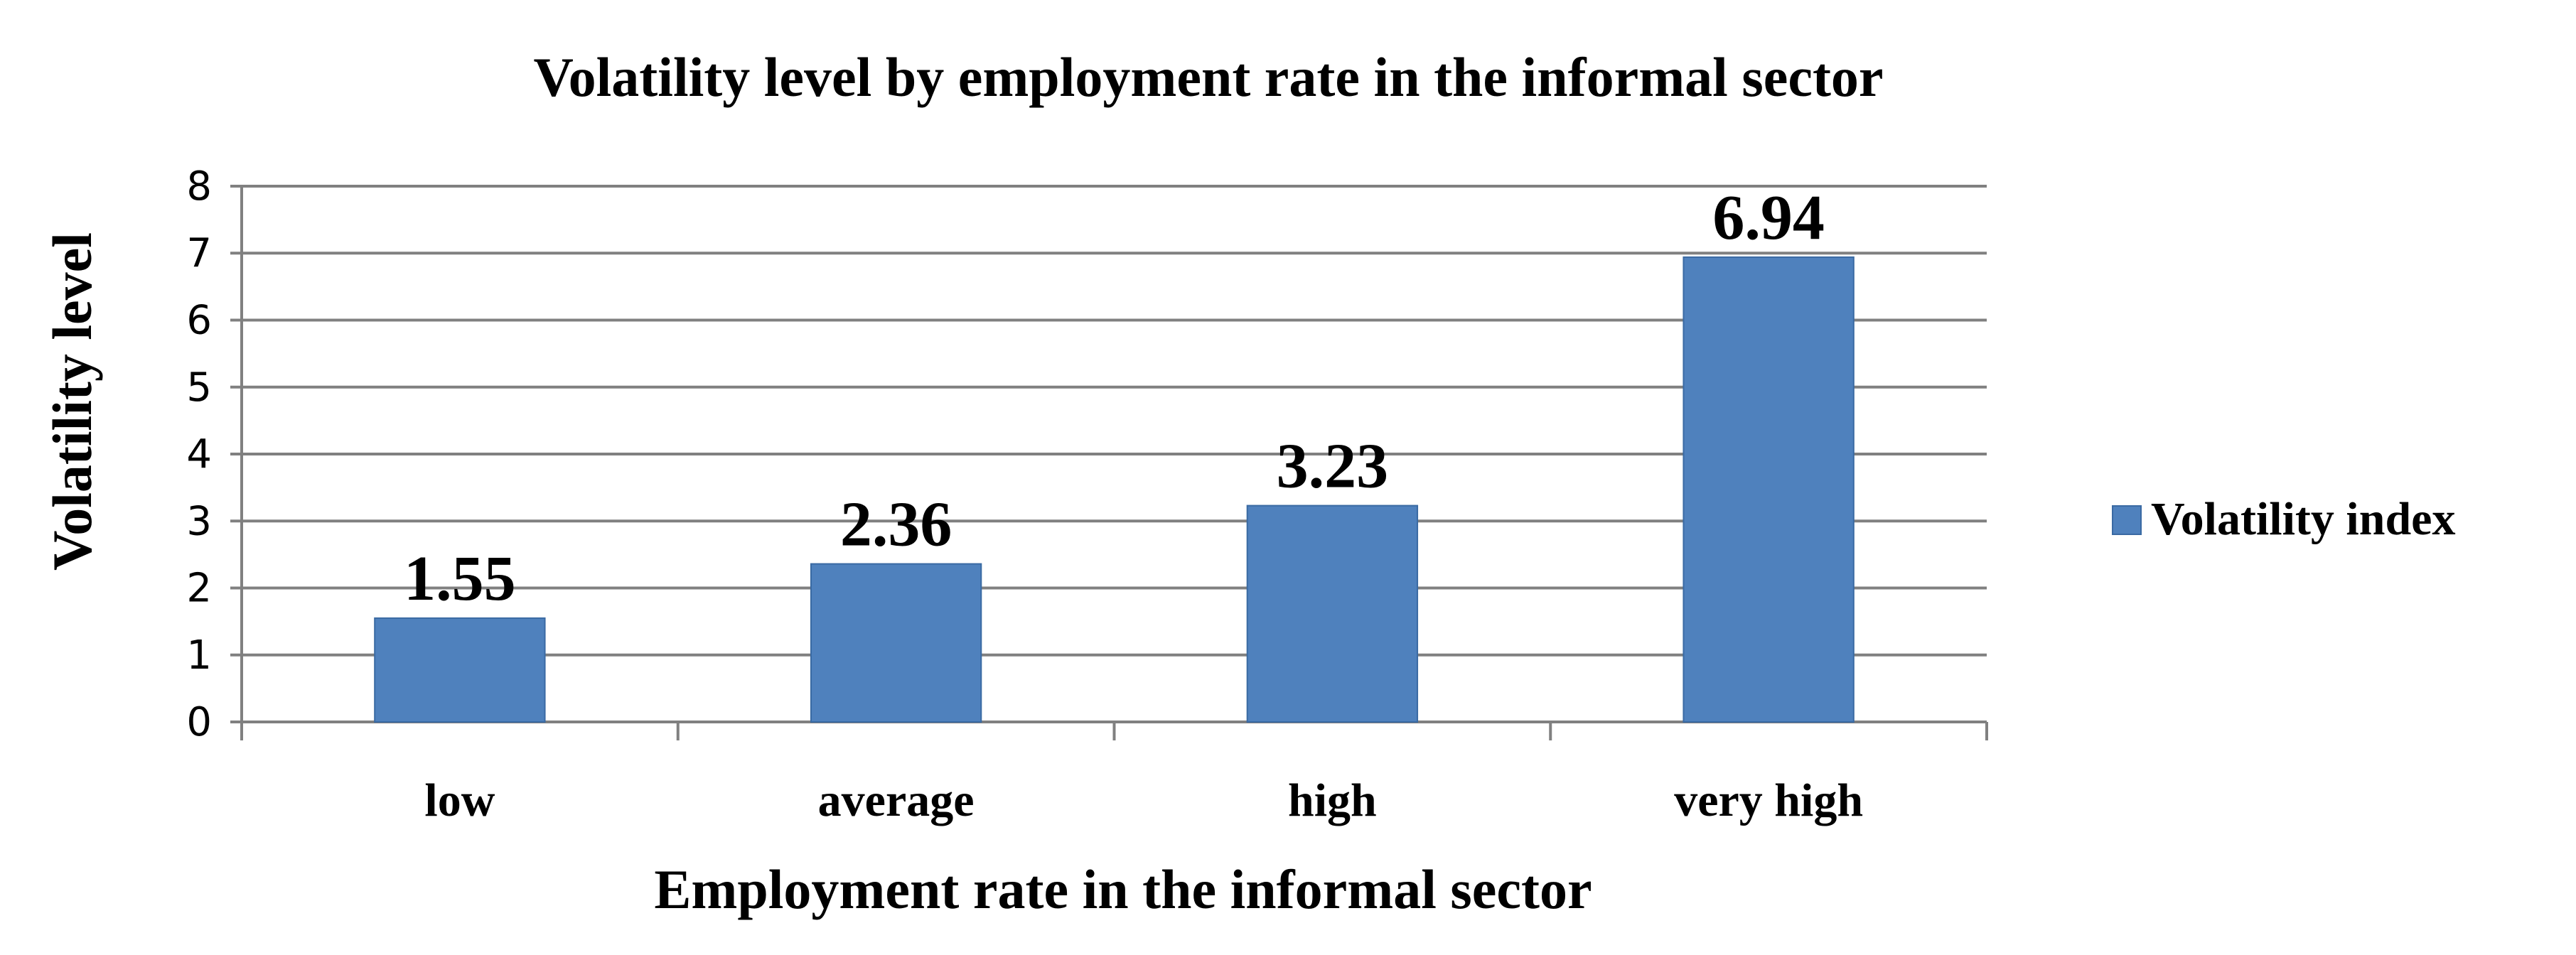  What do you see at coordinates (1333, 466) in the screenshot?
I see `data-label: 3.23` at bounding box center [1333, 466].